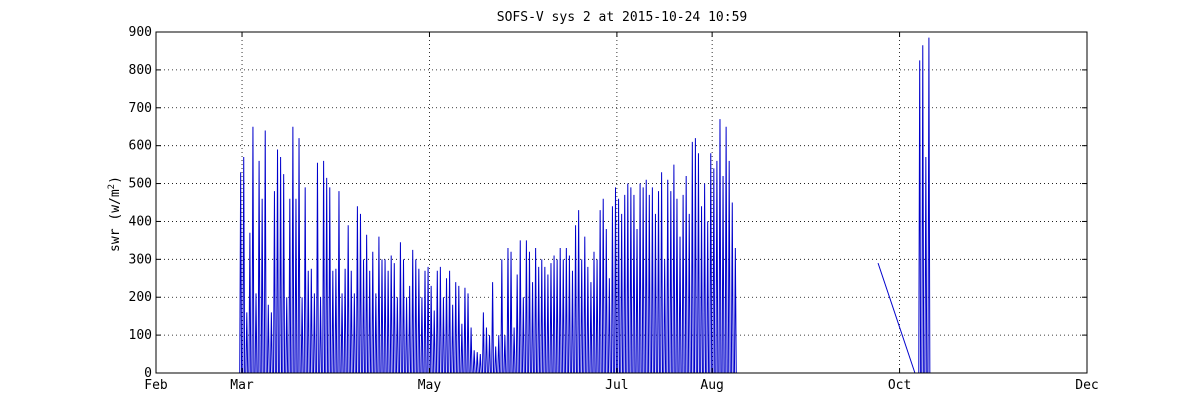 This screenshot has width=1200, height=420. Describe the element at coordinates (140, 335) in the screenshot. I see `y-tick-label: 100` at that location.